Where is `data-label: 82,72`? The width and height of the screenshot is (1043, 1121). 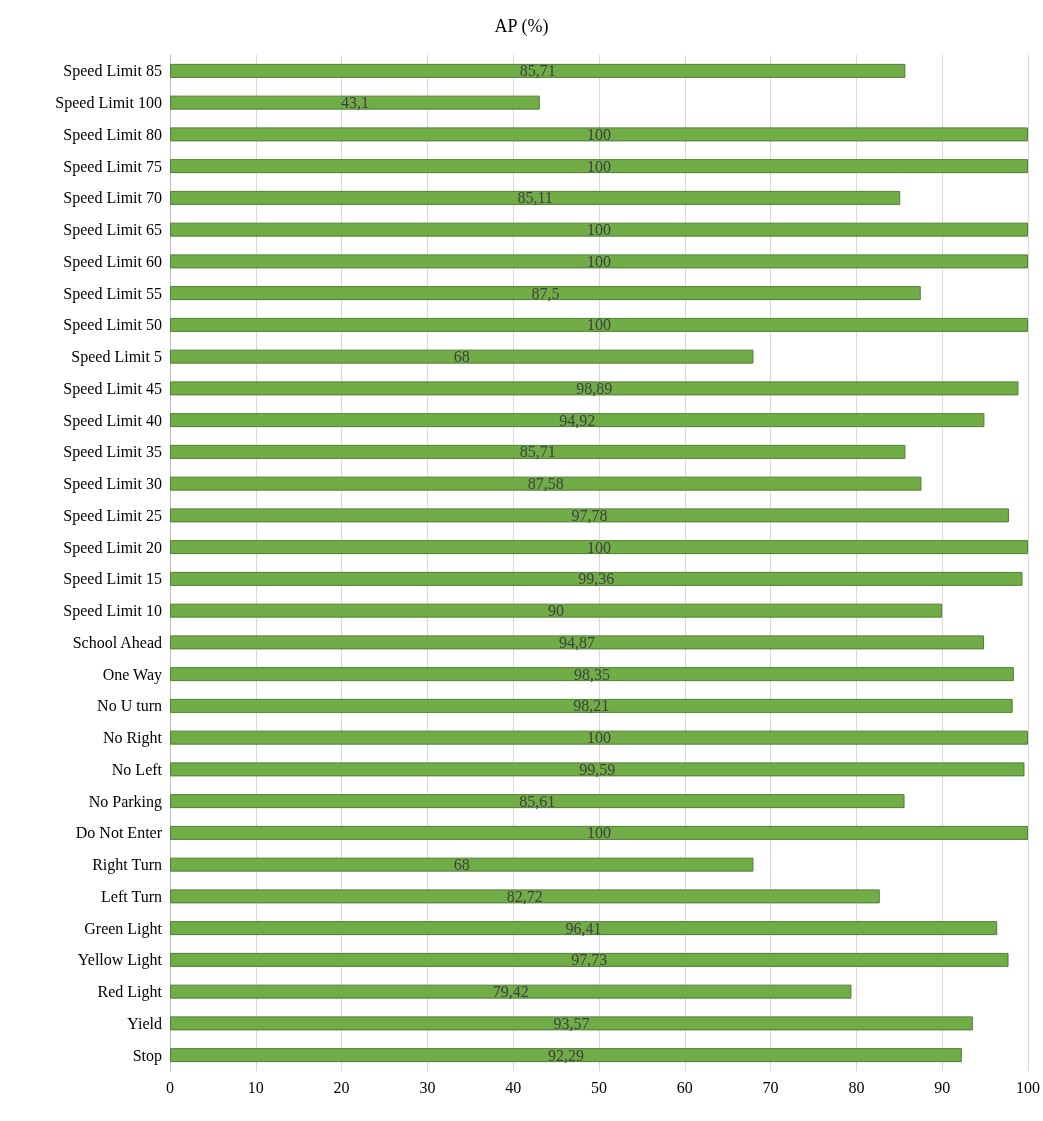 data-label: 82,72 is located at coordinates (524, 896).